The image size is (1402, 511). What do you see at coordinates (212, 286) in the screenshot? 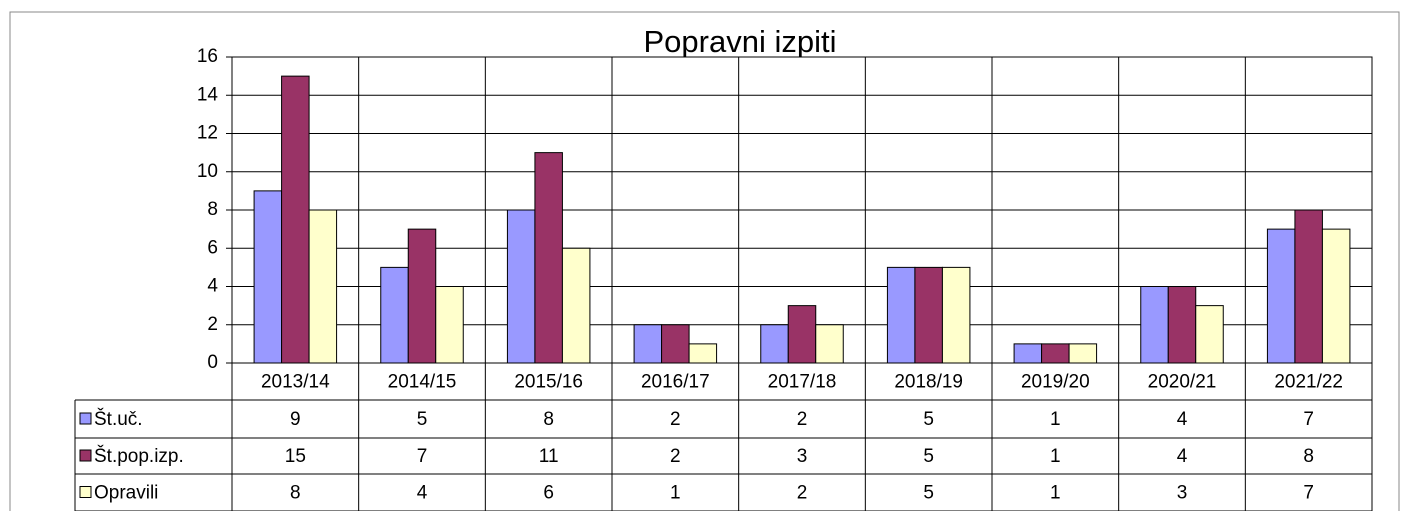
I see `y-tick-label: 4` at bounding box center [212, 286].